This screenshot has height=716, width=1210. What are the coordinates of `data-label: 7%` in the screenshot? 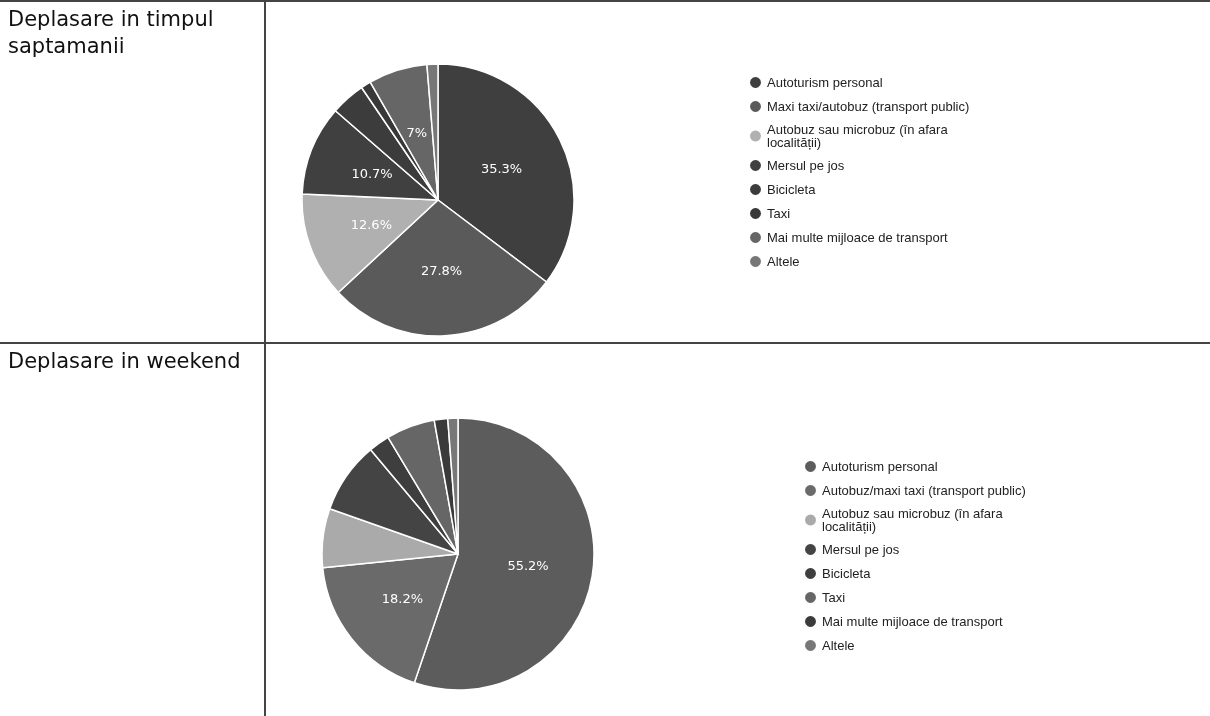 It's located at (417, 132).